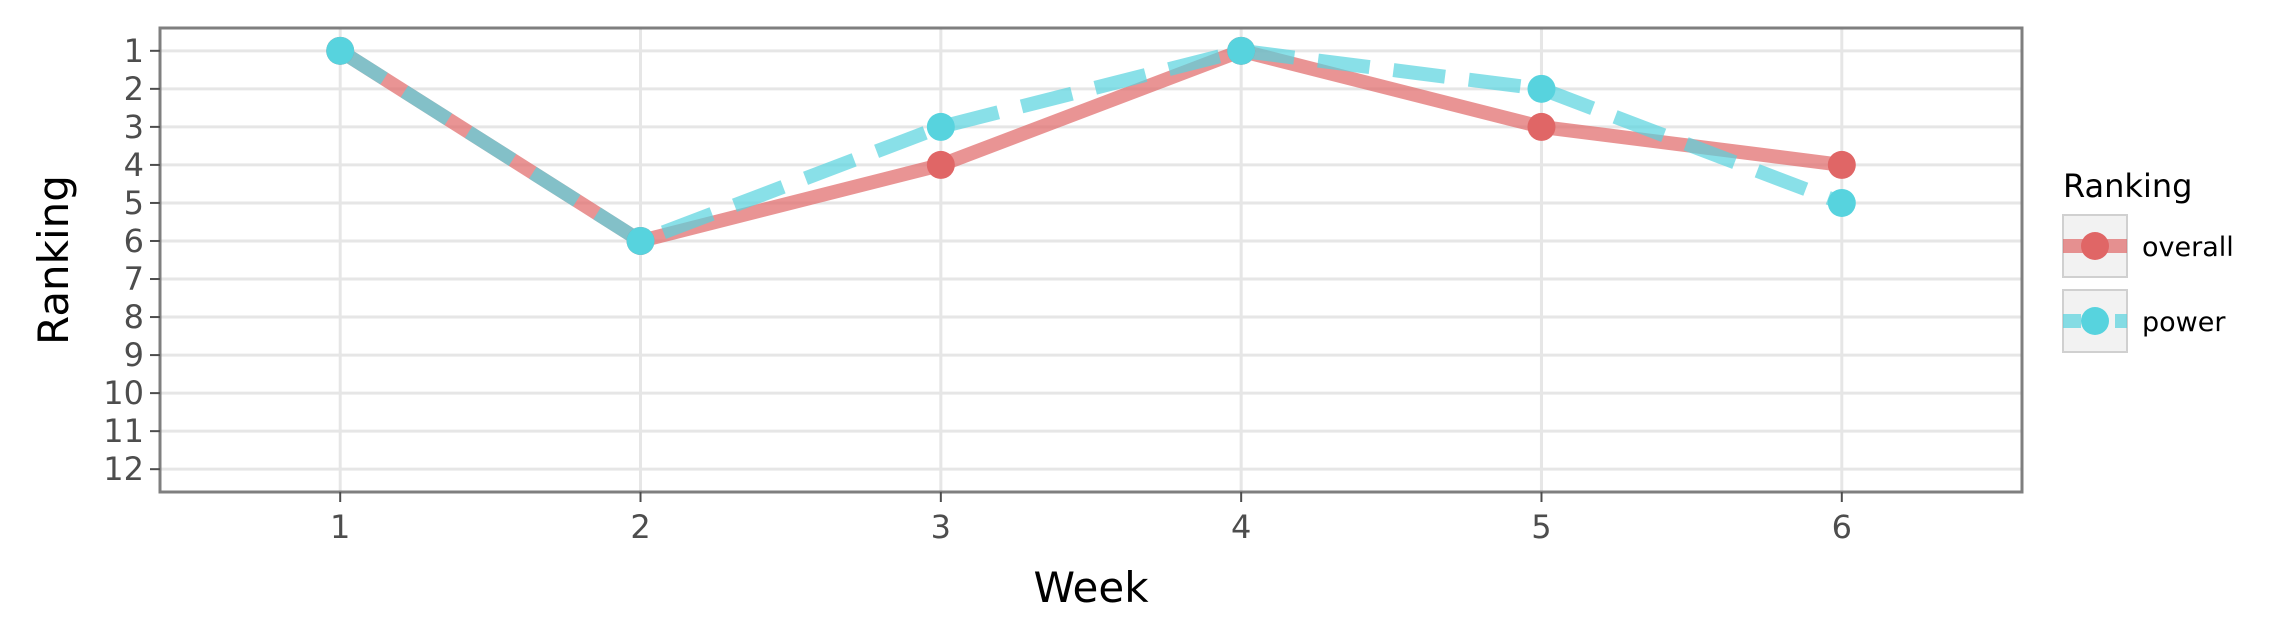 The height and width of the screenshot is (641, 2276). What do you see at coordinates (134, 279) in the screenshot?
I see `y-tick-label: 7` at bounding box center [134, 279].